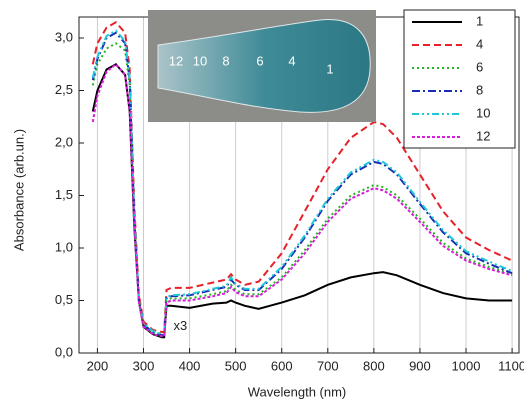 Image resolution: width=524 pixels, height=401 pixels. I want to click on annotation: x3, so click(180, 325).